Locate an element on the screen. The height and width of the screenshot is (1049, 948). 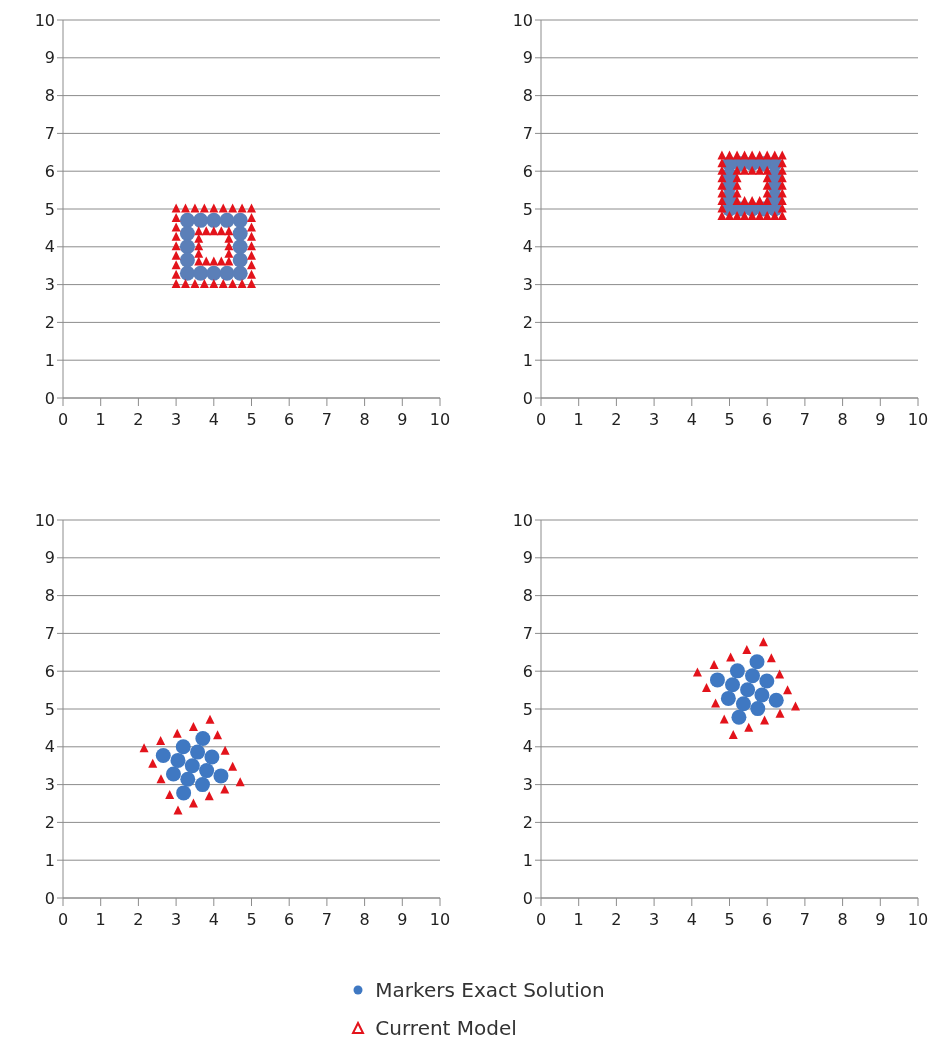
y-tick-label: 1 is located at coordinates (527, 860).